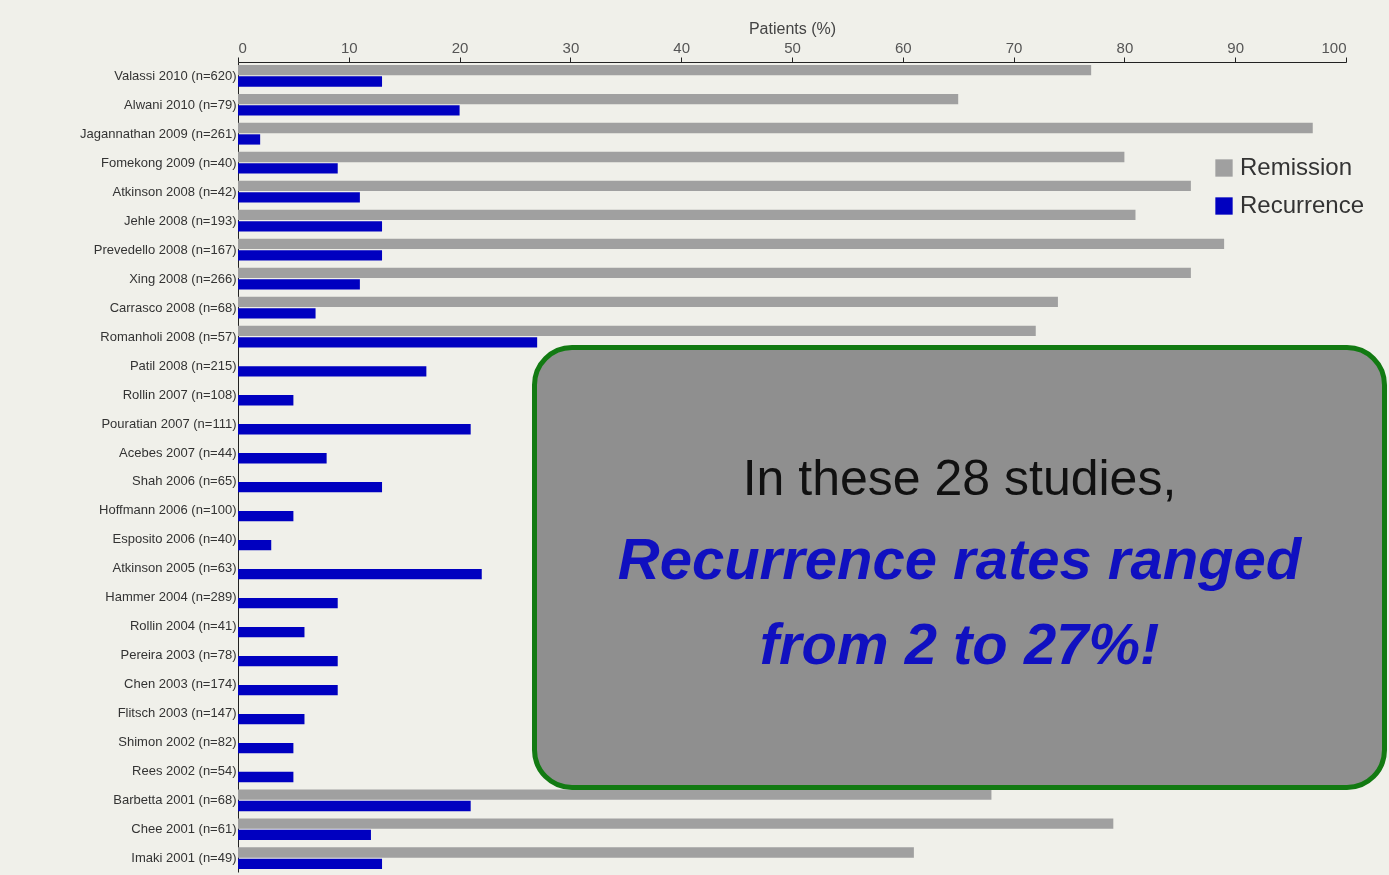 Image resolution: width=1389 pixels, height=875 pixels. I want to click on y-tick-label: Xing 2008 (n=266), so click(183, 278).